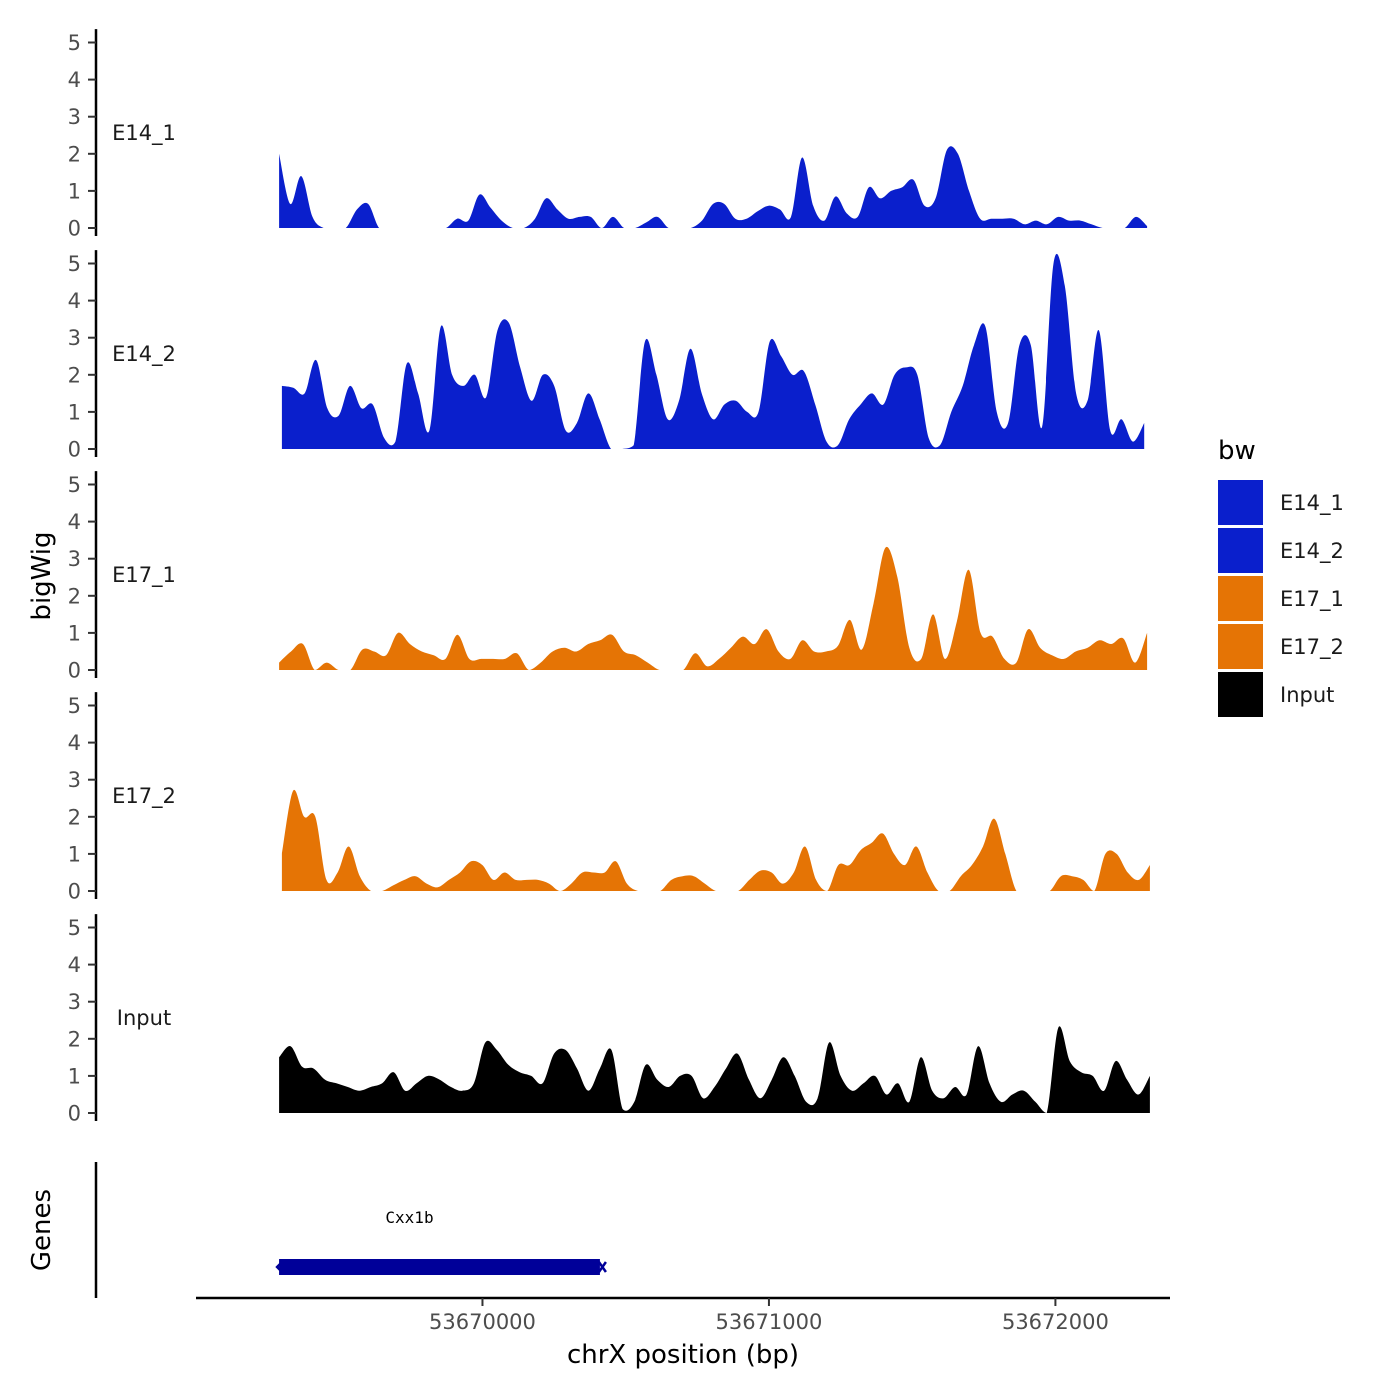 The width and height of the screenshot is (1400, 1400). Describe the element at coordinates (602, 1267) in the screenshot. I see `gene-end-mark` at that location.